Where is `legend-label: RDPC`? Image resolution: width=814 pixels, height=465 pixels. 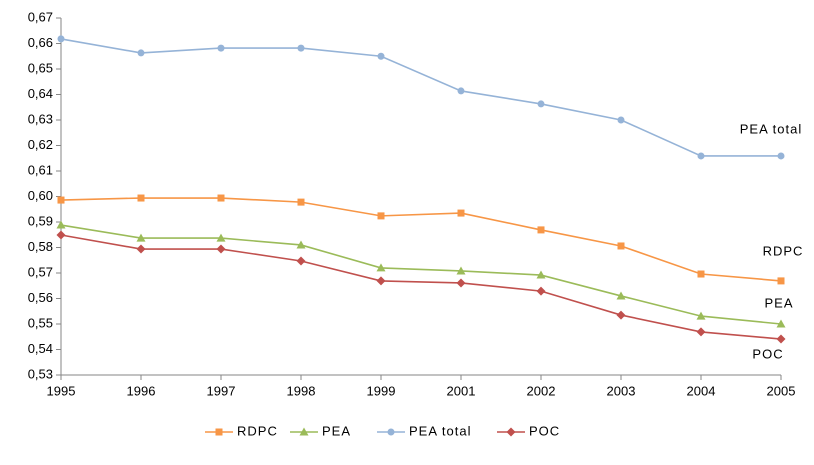
legend-label: RDPC is located at coordinates (257, 430).